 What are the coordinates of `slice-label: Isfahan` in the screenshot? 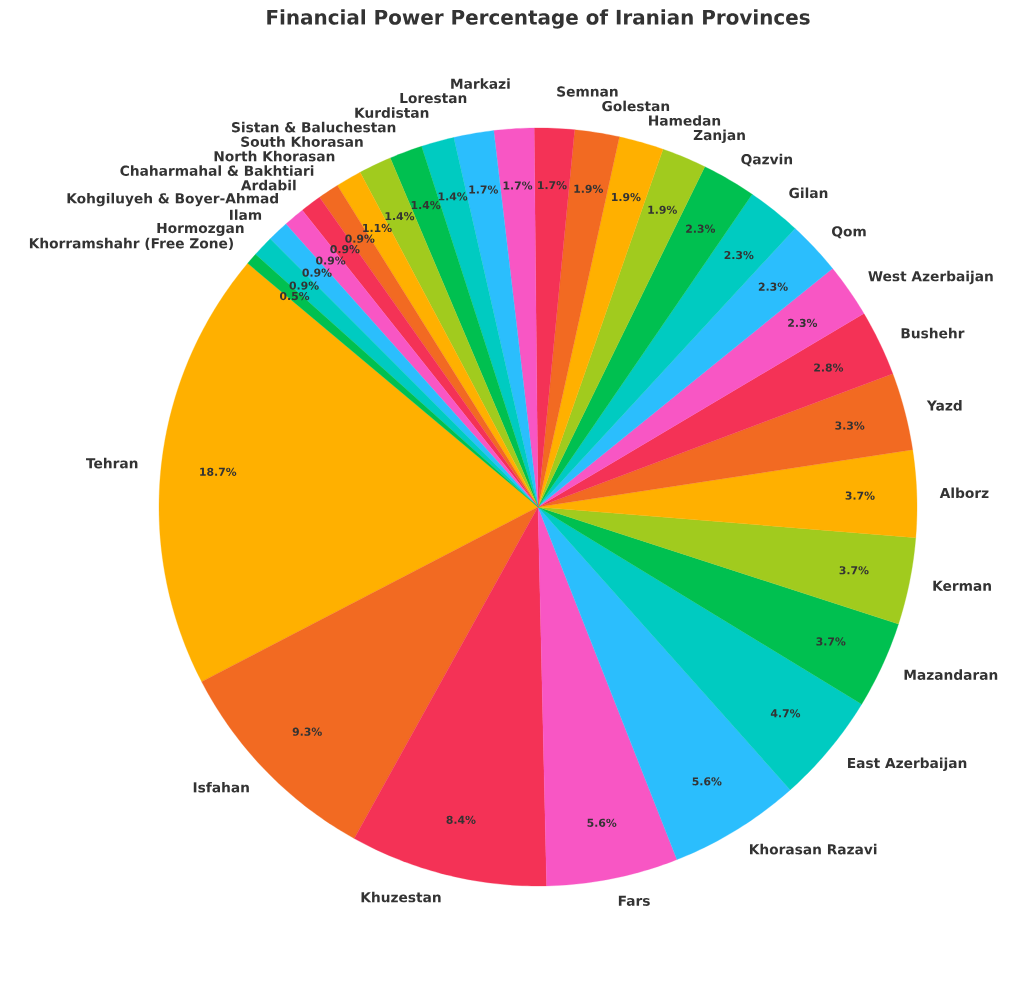 It's located at (221, 787).